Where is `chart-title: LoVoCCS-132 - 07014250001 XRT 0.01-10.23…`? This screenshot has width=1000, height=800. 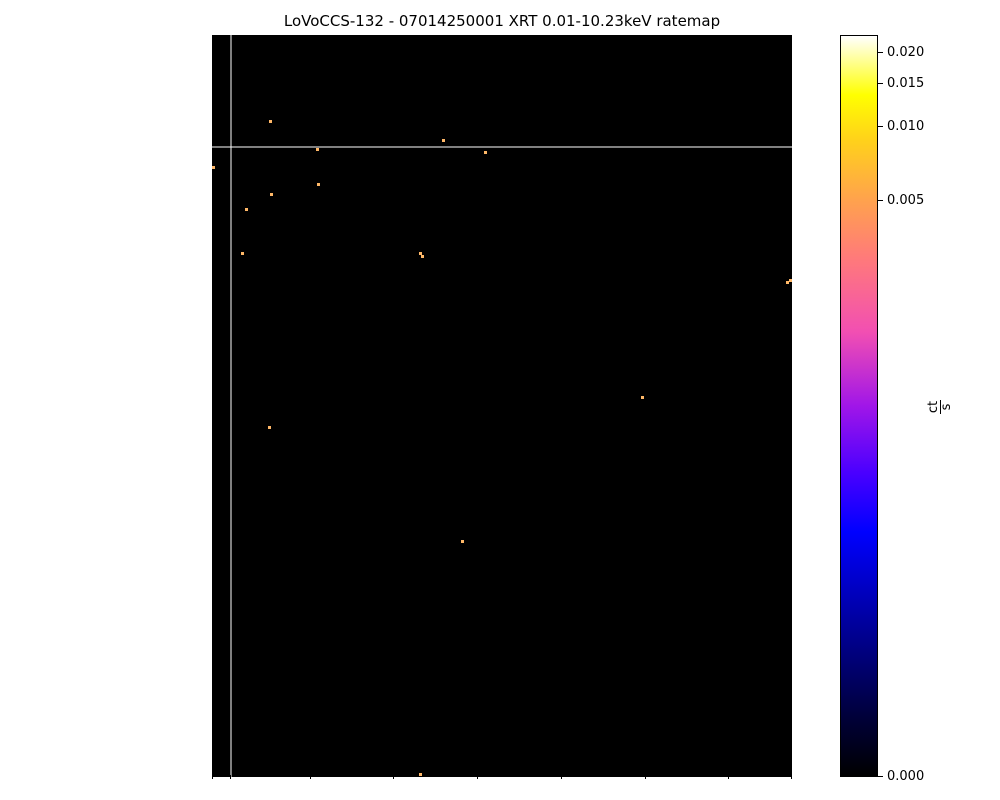
chart-title: LoVoCCS-132 - 07014250001 XRT 0.01-10.23… is located at coordinates (502, 21).